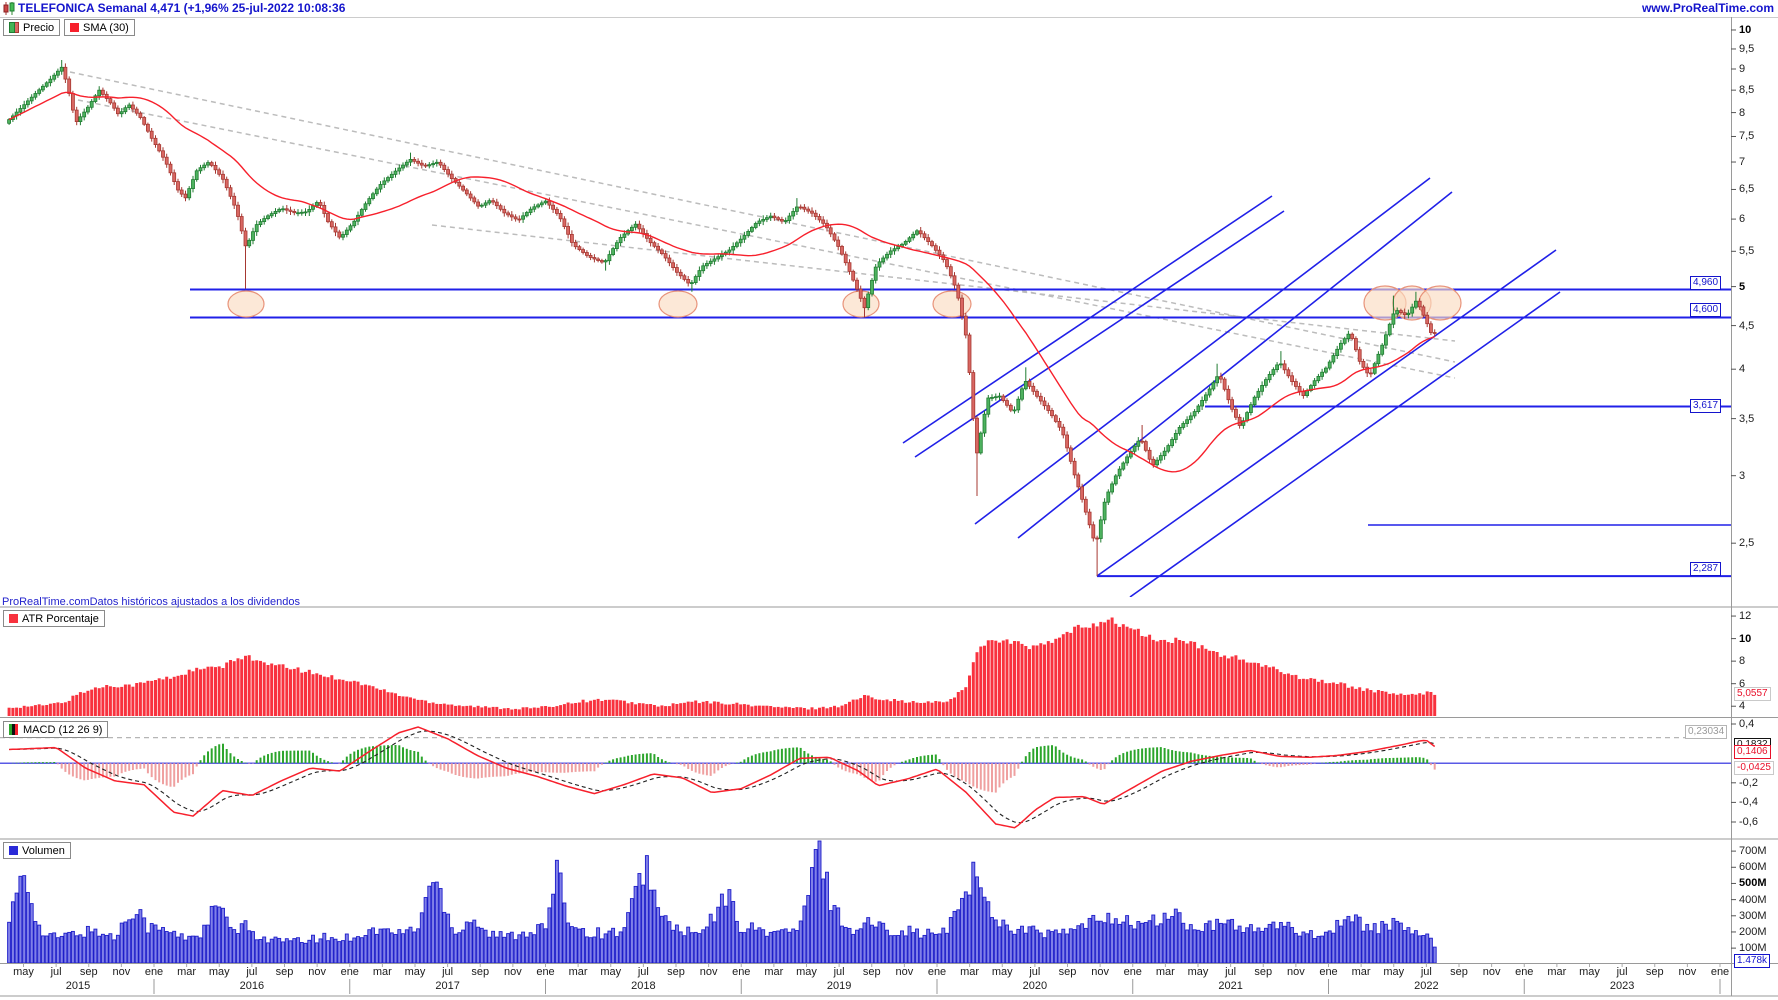  I want to click on sma-legend-icon, so click(74, 27).